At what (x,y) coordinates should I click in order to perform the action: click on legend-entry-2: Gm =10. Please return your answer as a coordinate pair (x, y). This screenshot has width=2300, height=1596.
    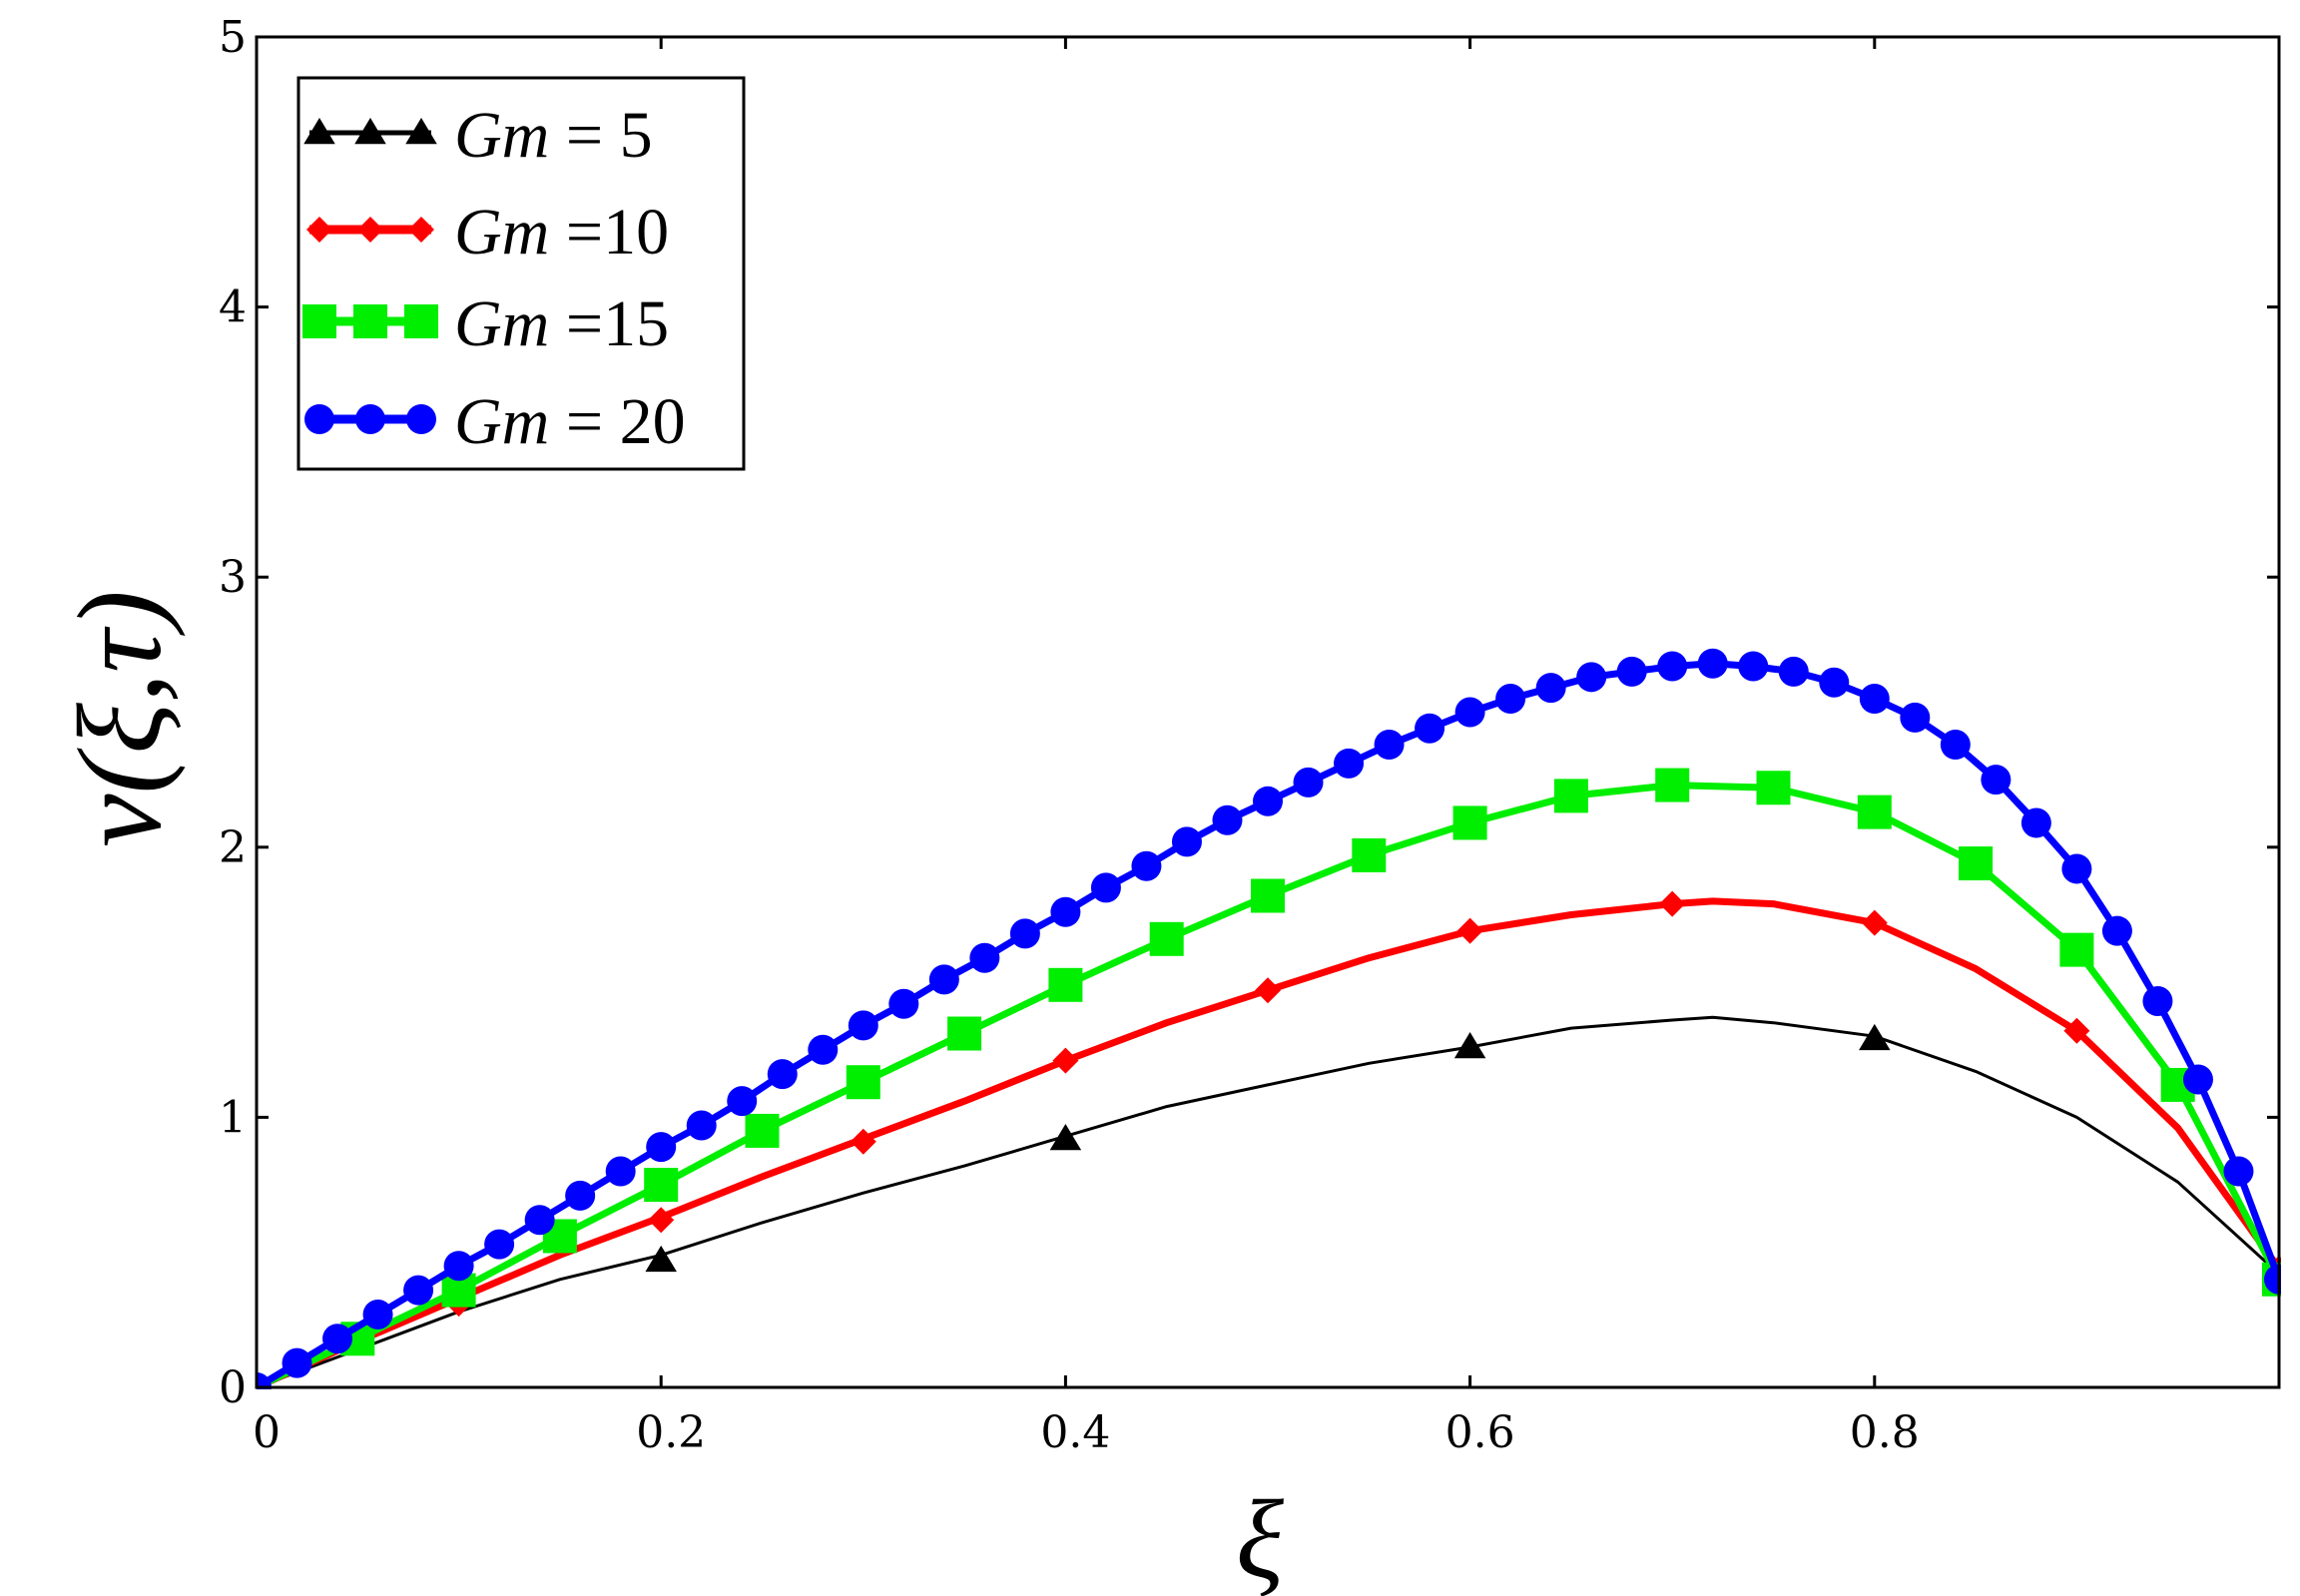
    Looking at the image, I should click on (487, 232).